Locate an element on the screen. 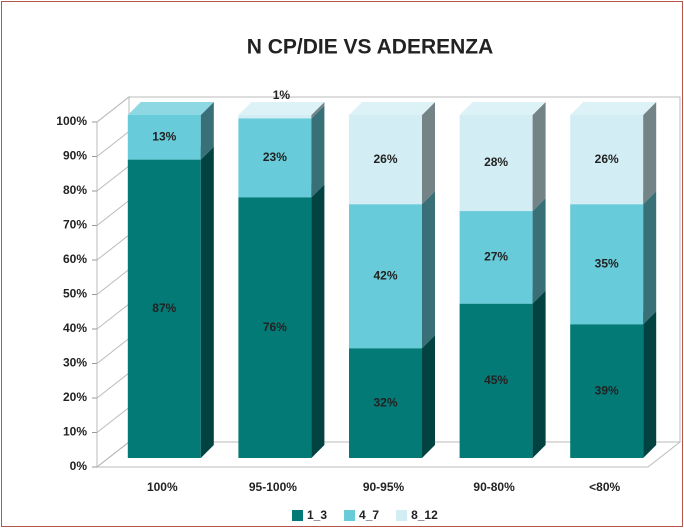 The image size is (684, 528). legend-label: 1_3 is located at coordinates (317, 515).